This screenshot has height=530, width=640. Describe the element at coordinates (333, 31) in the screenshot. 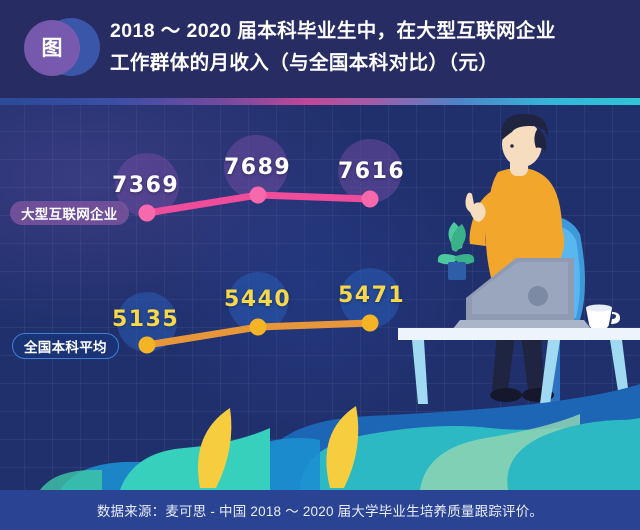

I see `page-title-line-1: 2018 ～ 2020 届本科毕业生中，在大型互联网企业` at that location.